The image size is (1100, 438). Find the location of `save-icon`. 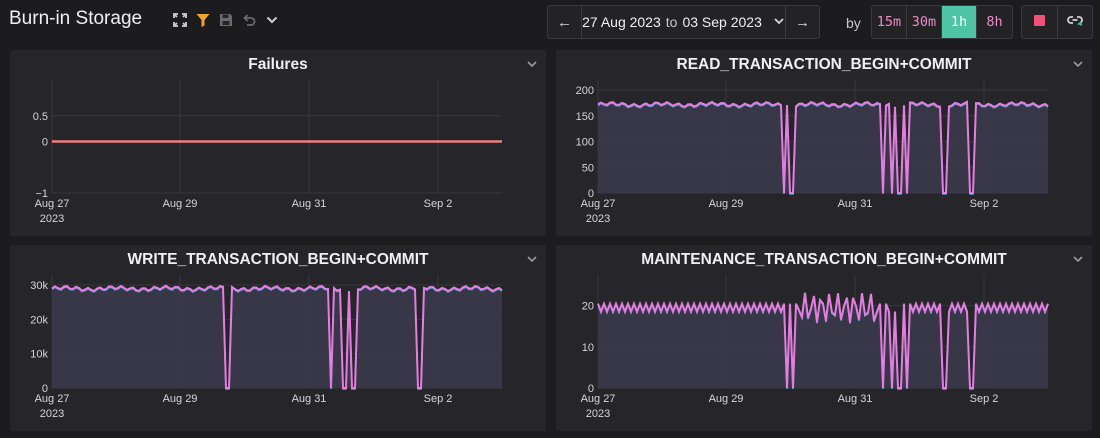

save-icon is located at coordinates (226, 20).